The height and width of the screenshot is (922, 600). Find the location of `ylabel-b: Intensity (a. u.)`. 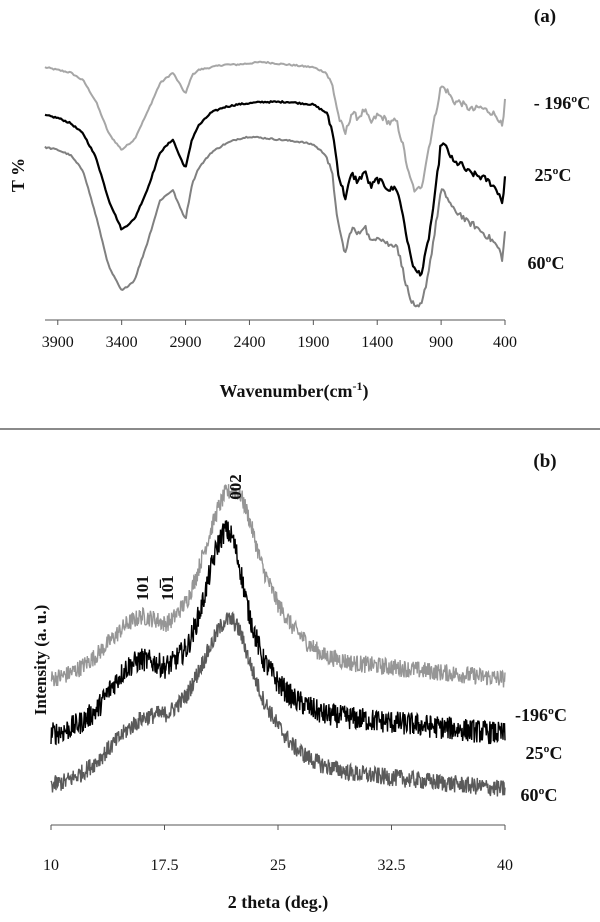

ylabel-b: Intensity (a. u.) is located at coordinates (40, 660).